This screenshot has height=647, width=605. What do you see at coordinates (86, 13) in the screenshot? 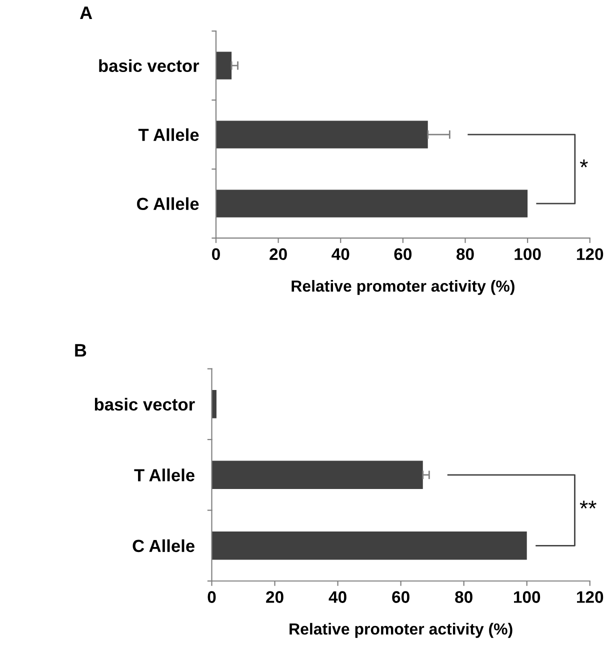
I see `chart-title: A` at bounding box center [86, 13].